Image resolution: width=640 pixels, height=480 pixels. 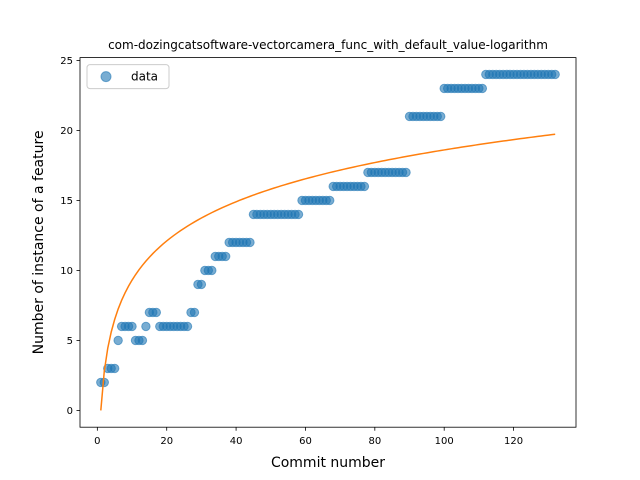 I want to click on x-tick-label: 100, so click(x=444, y=441).